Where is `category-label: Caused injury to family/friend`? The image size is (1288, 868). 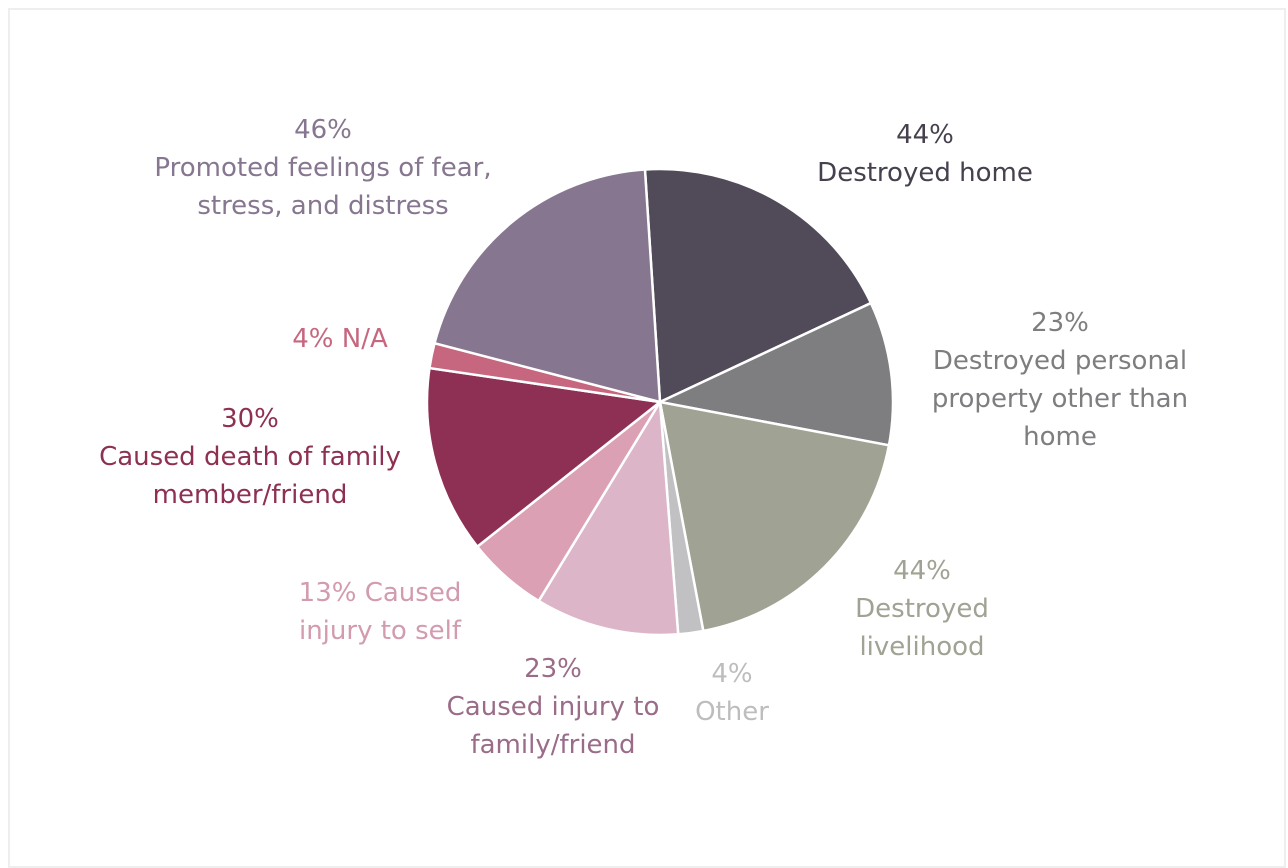
category-label: Caused injury to family/friend is located at coordinates (553, 726).